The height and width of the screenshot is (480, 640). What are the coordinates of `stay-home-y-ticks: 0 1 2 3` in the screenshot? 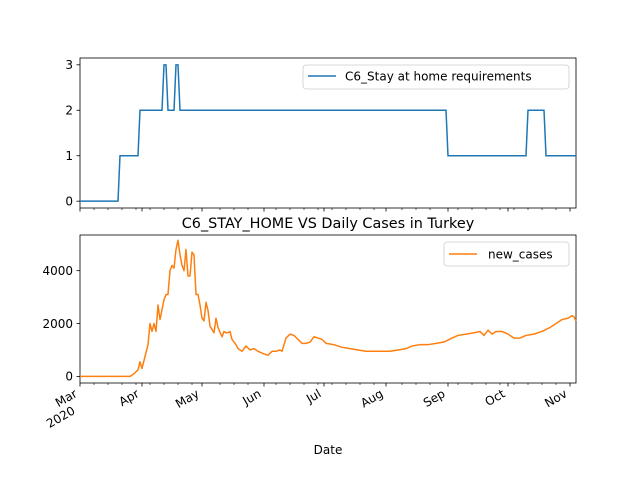 It's located at (72, 133).